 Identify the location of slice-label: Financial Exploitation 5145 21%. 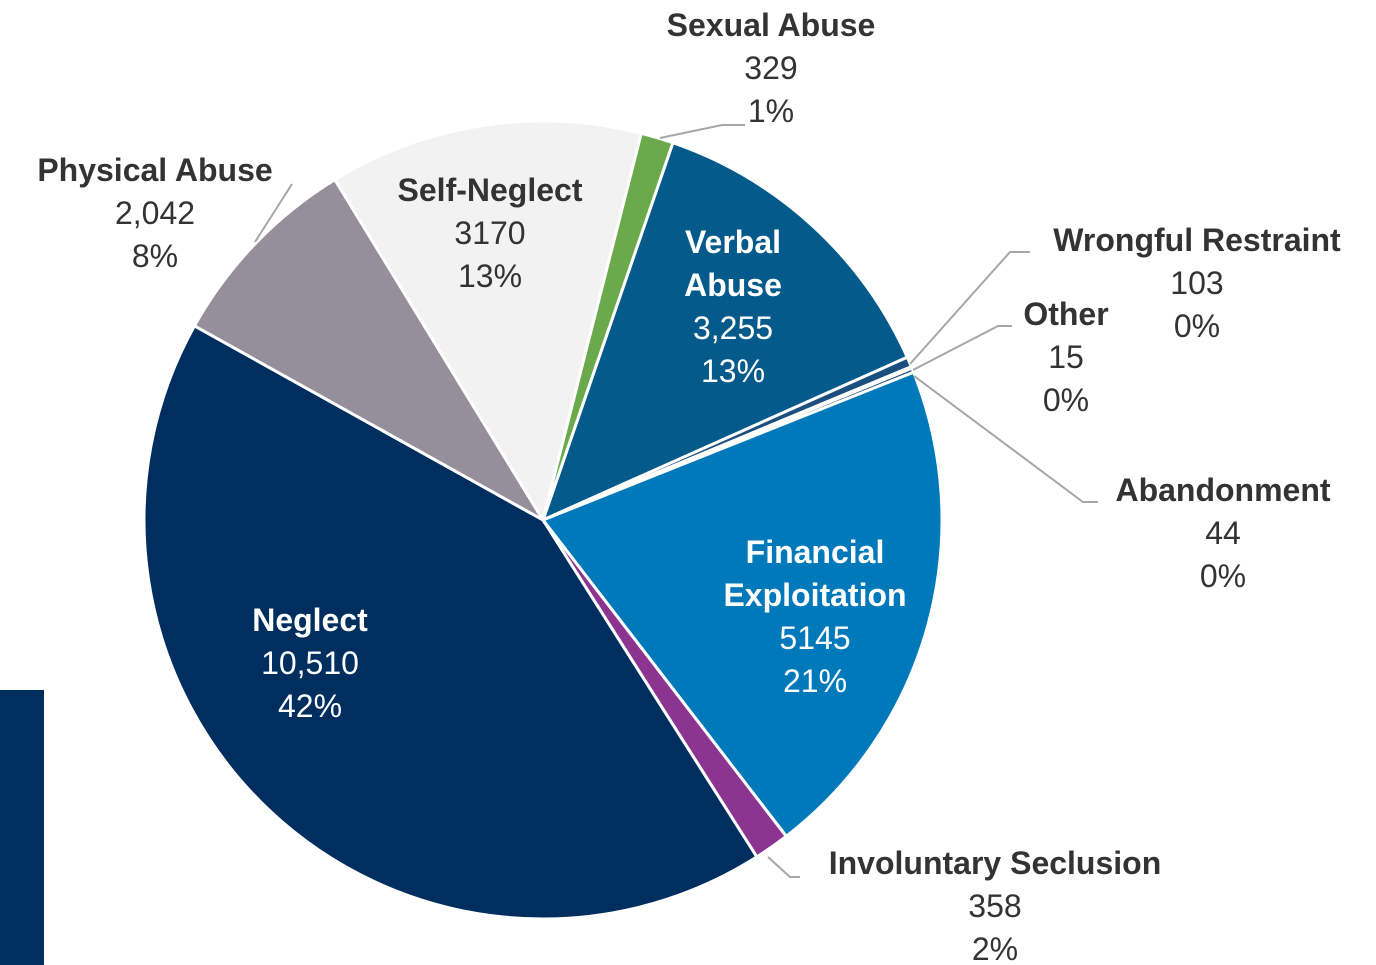
(815, 617).